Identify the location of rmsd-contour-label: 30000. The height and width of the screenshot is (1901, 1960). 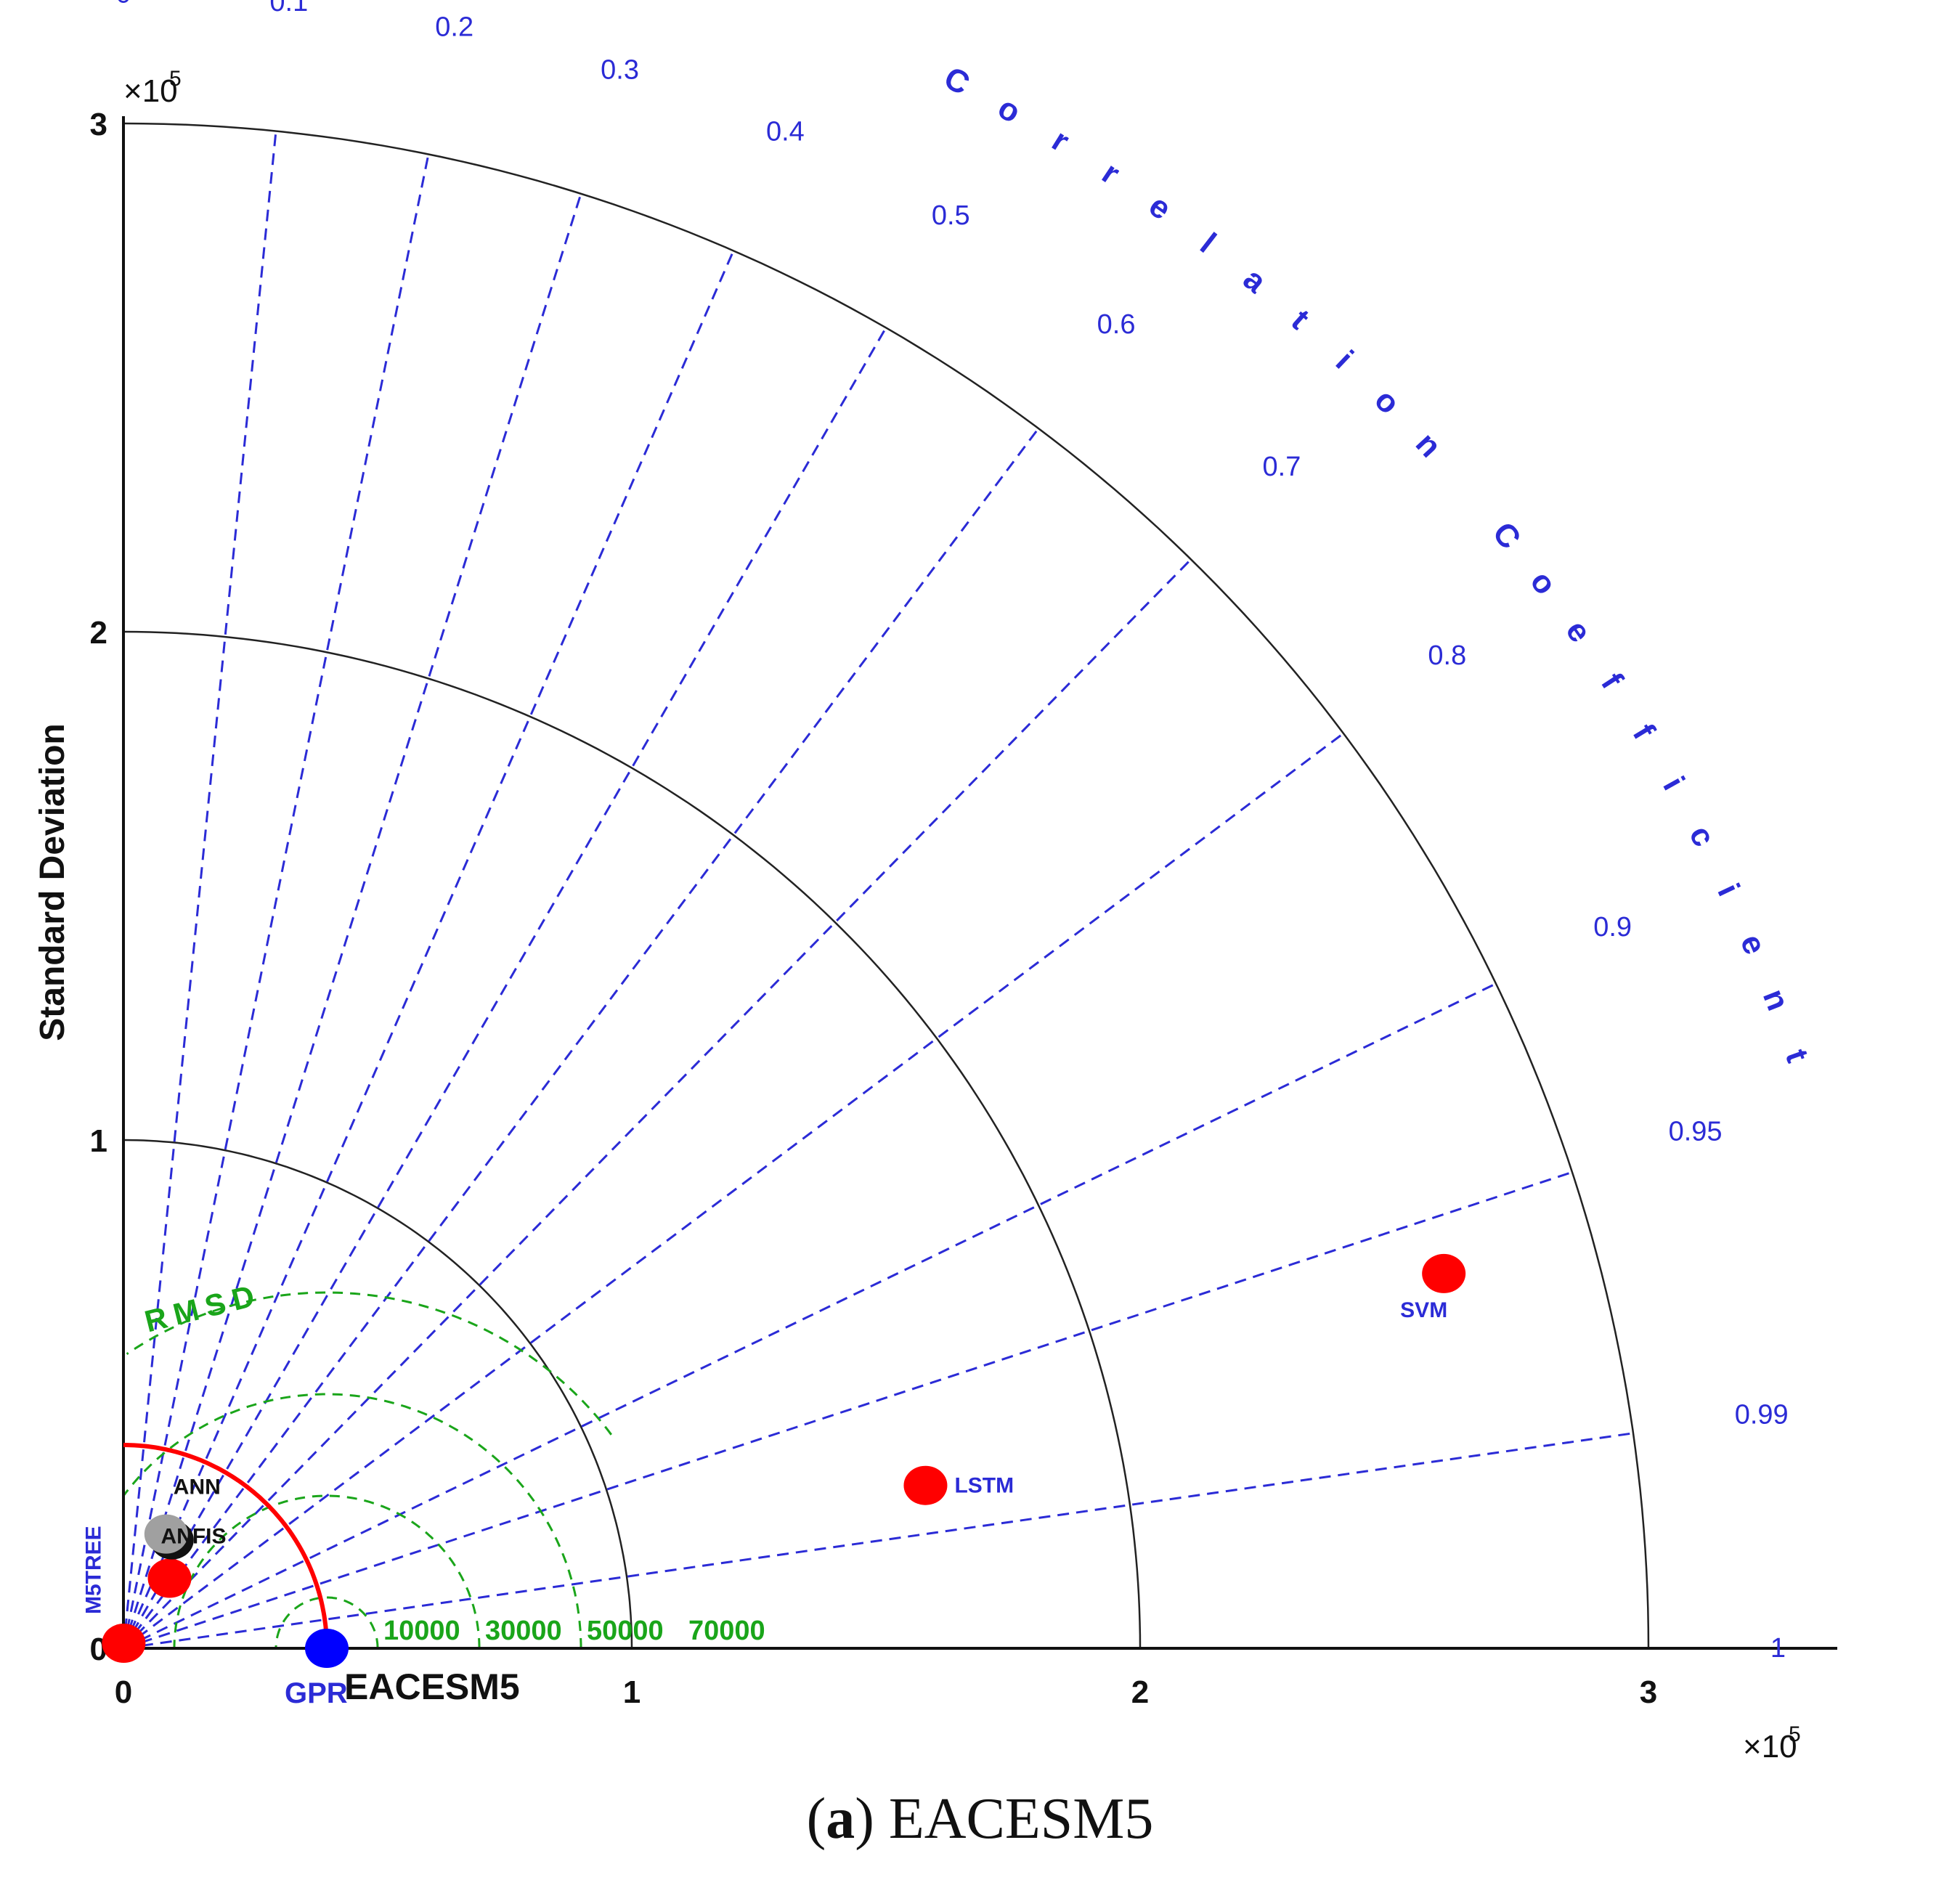
(523, 1631).